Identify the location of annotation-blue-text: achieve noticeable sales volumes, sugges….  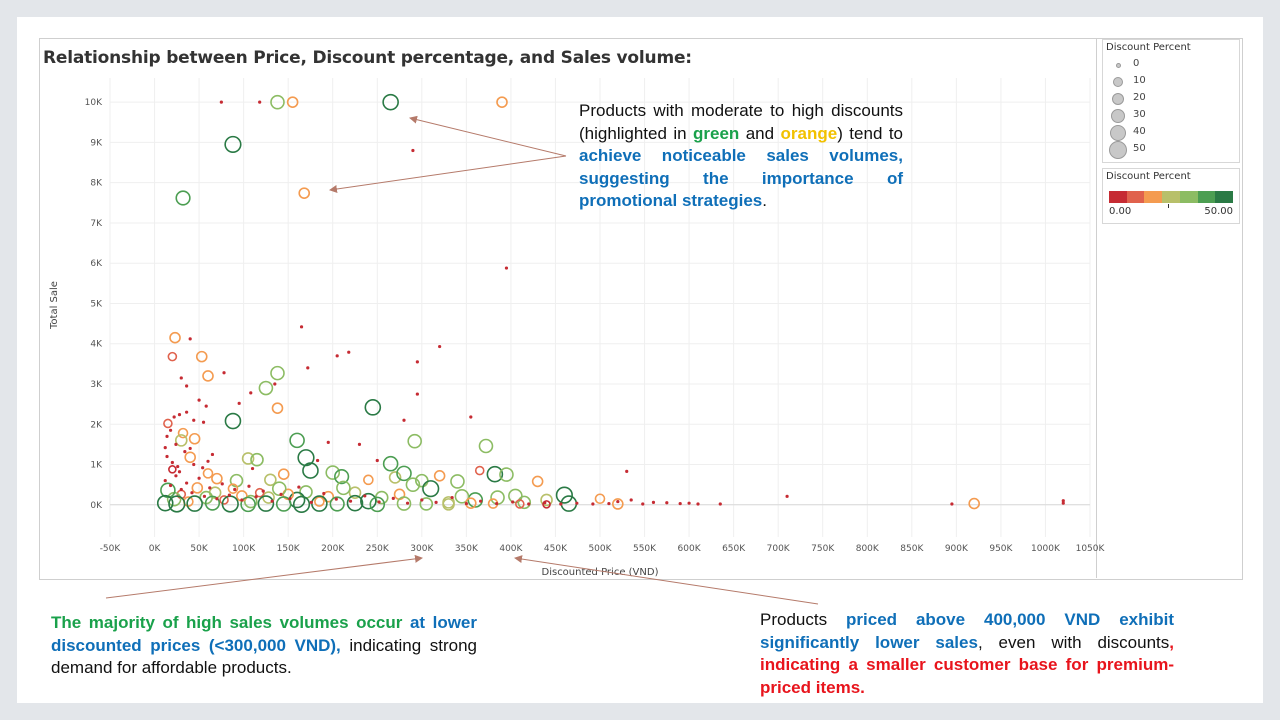
(741, 178).